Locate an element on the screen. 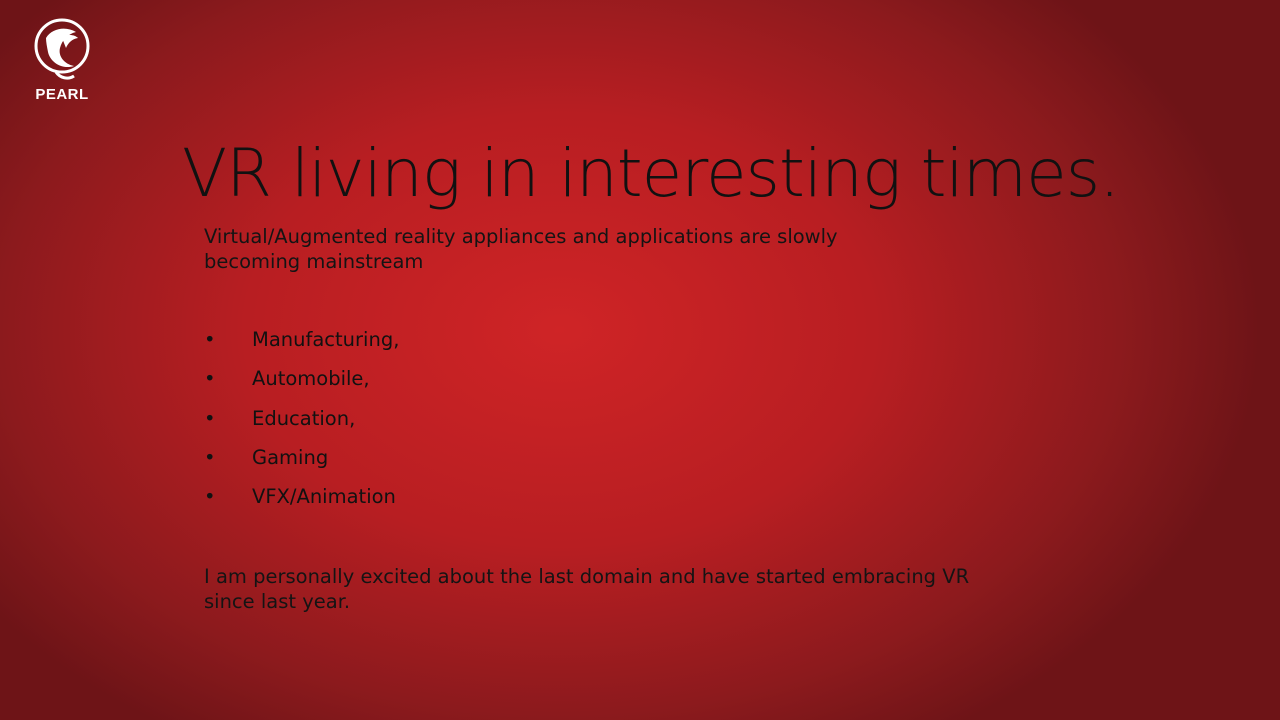 The height and width of the screenshot is (720, 1280). bullet-text: VFX/Animation is located at coordinates (324, 497).